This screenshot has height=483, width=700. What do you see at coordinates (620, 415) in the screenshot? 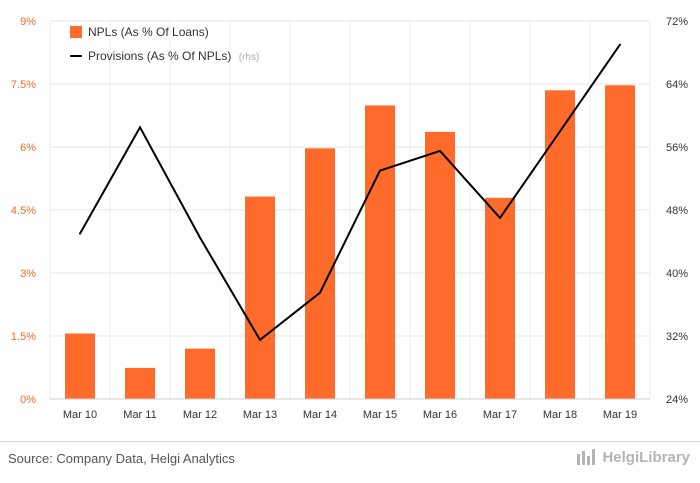
I see `x-axis-tick-label: Mar 19` at bounding box center [620, 415].